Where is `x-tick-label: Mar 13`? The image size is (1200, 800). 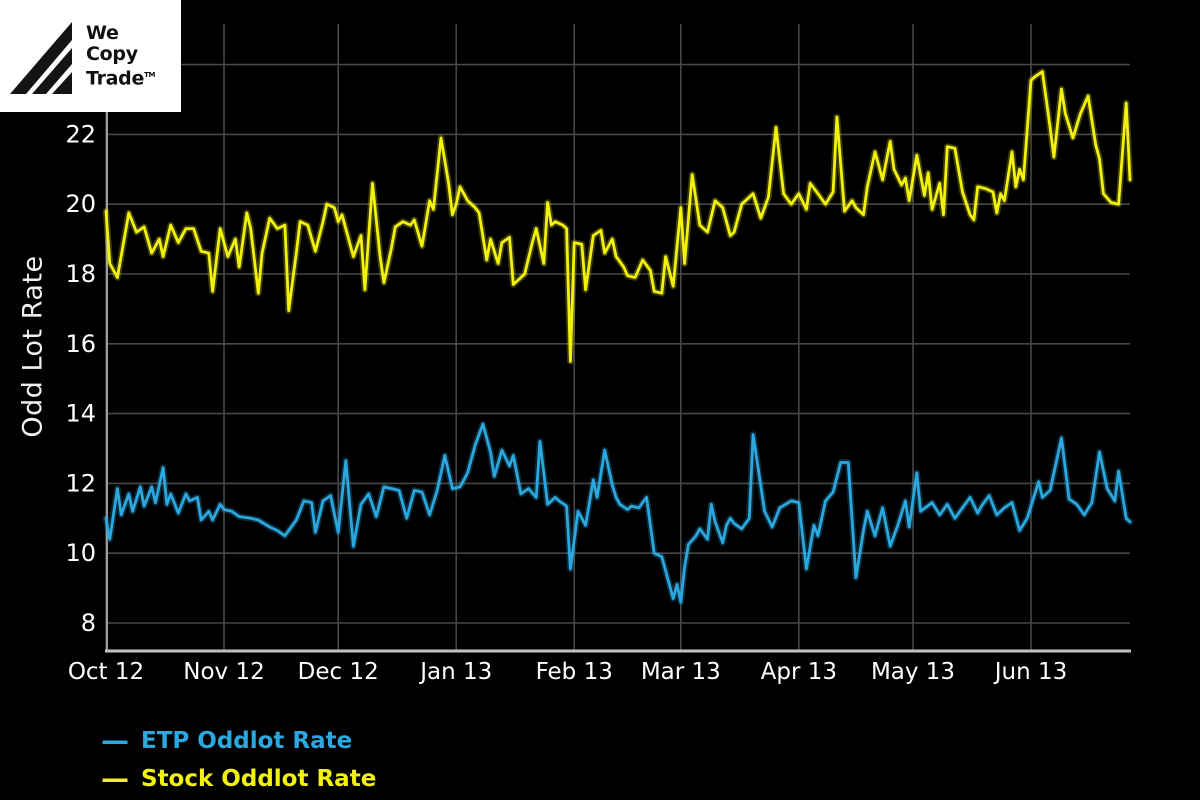 x-tick-label: Mar 13 is located at coordinates (681, 672).